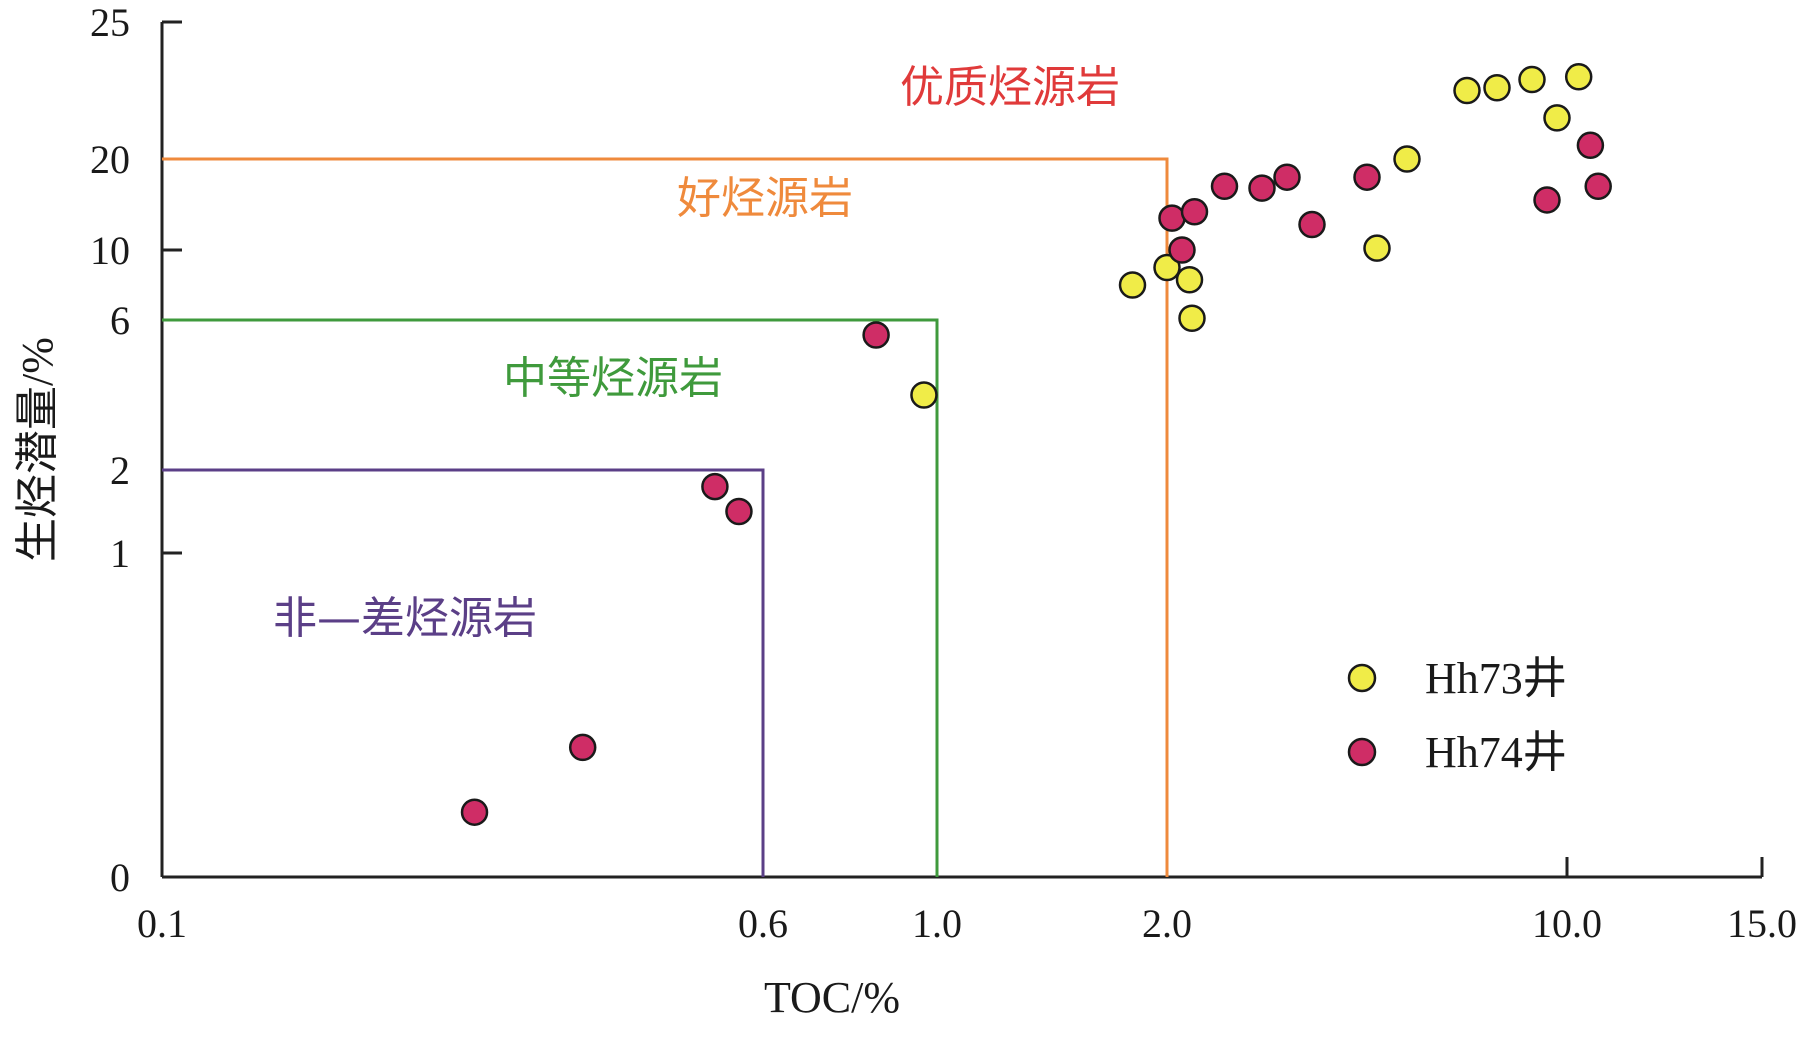 Image resolution: width=1818 pixels, height=1037 pixels. Describe the element at coordinates (162, 923) in the screenshot. I see `x-tick-label: 0.1` at that location.